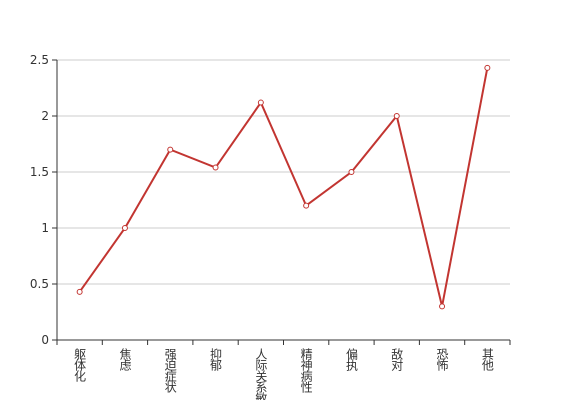  Describe the element at coordinates (125, 359) in the screenshot. I see `x-tick-label: 焦虑` at that location.